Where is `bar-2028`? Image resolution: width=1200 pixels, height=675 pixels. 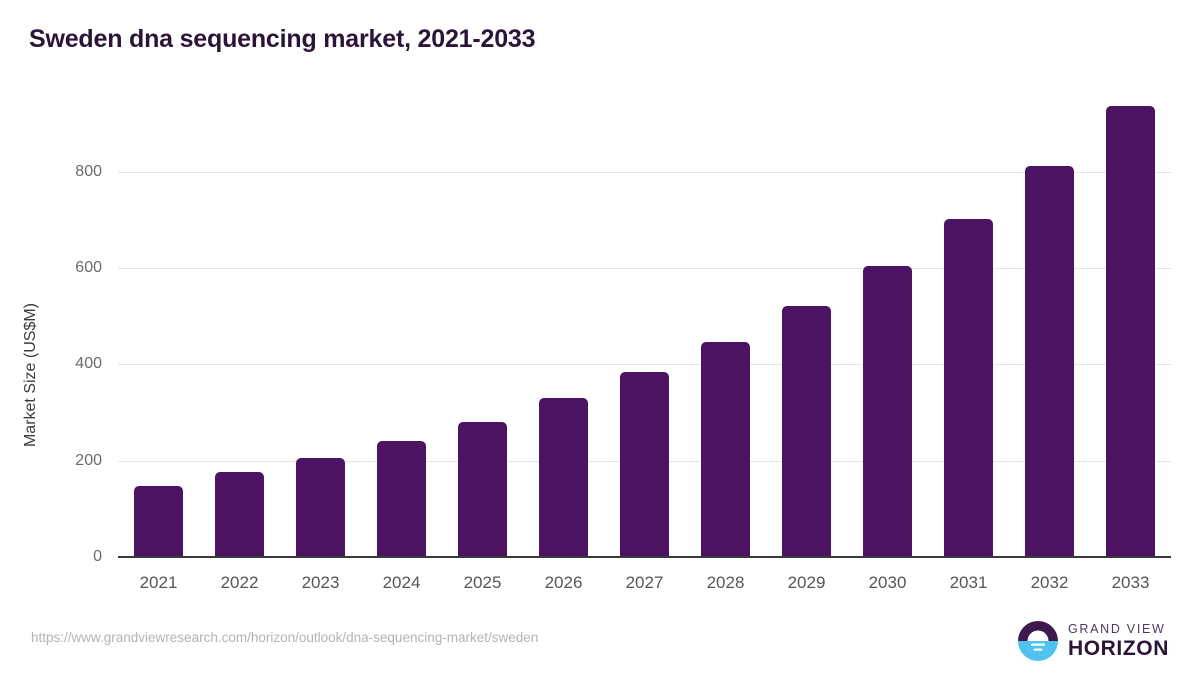 bar-2028 is located at coordinates (725, 449).